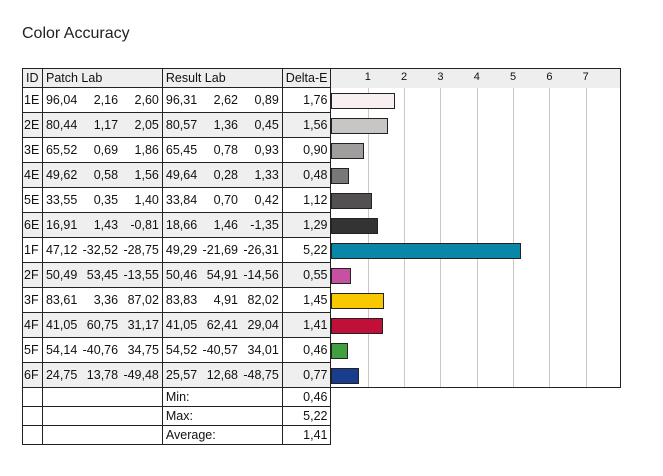  Describe the element at coordinates (475, 435) in the screenshot. I see `empty-area` at that location.